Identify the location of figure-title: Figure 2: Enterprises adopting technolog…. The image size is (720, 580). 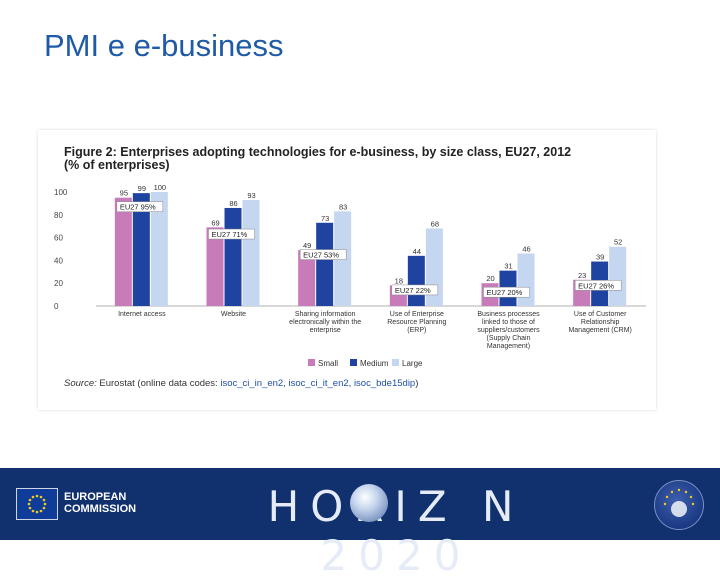
(349, 159).